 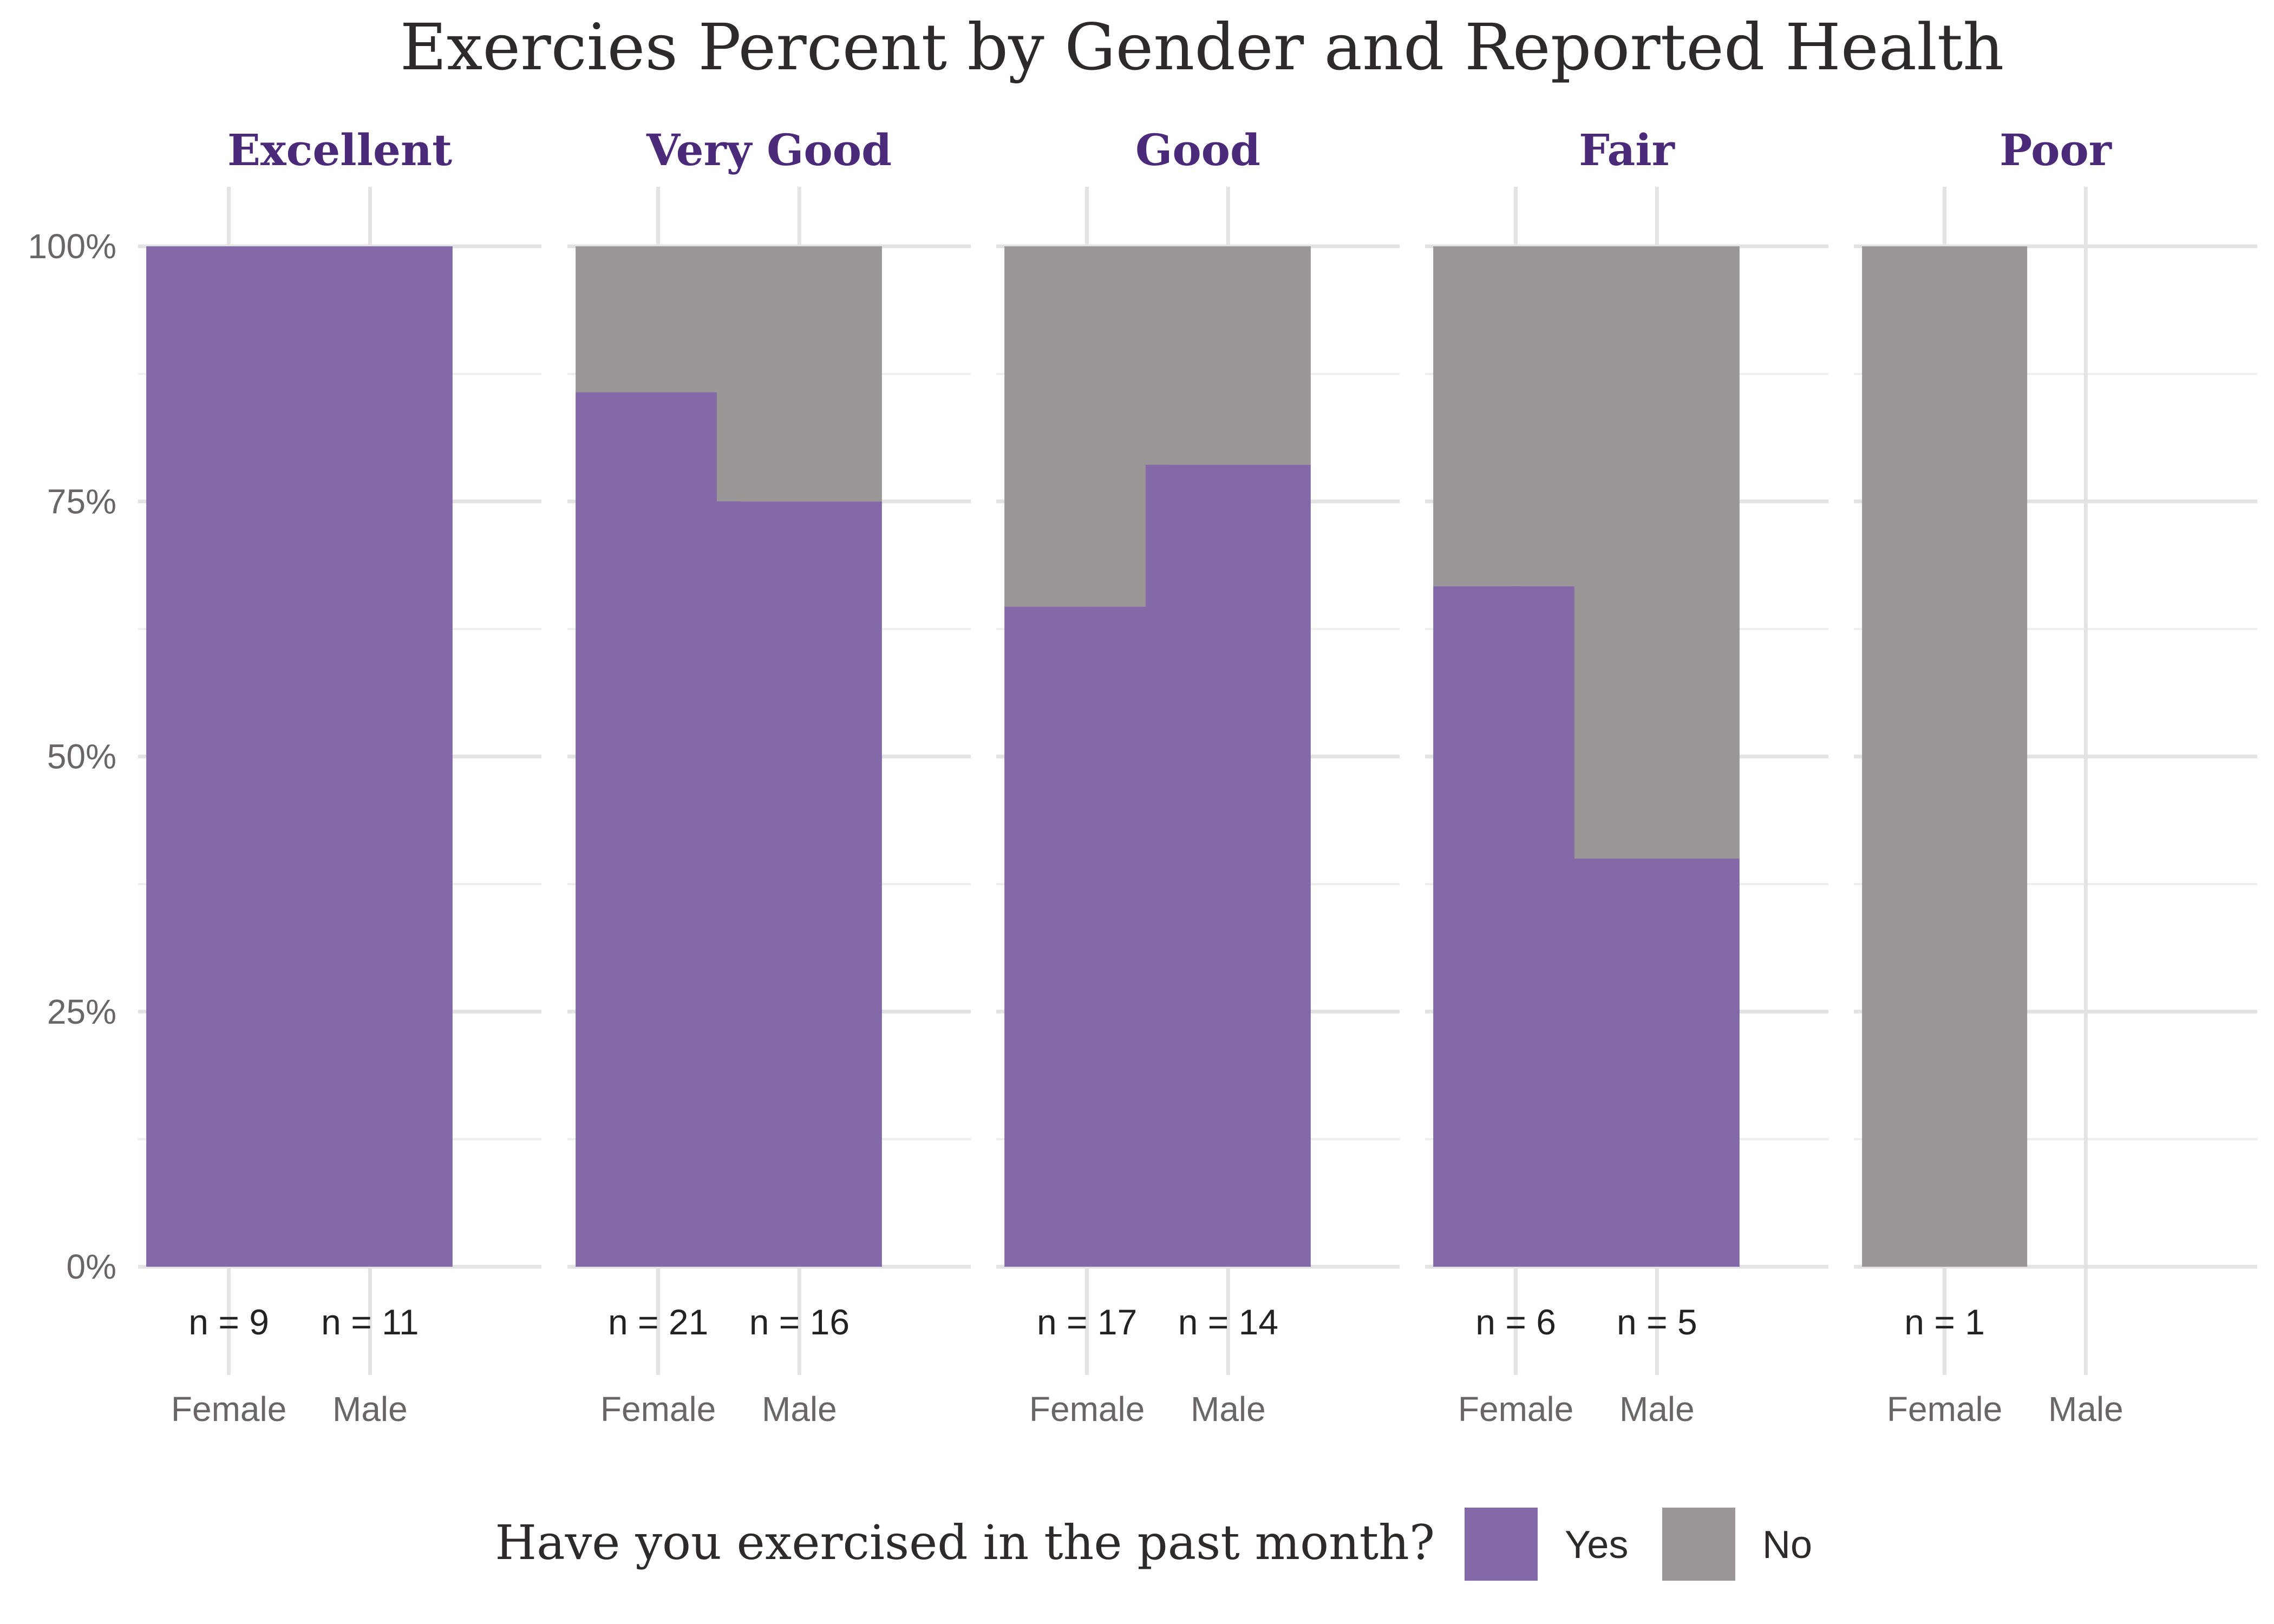 What do you see at coordinates (1945, 1322) in the screenshot?
I see `count-label: n = 1` at bounding box center [1945, 1322].